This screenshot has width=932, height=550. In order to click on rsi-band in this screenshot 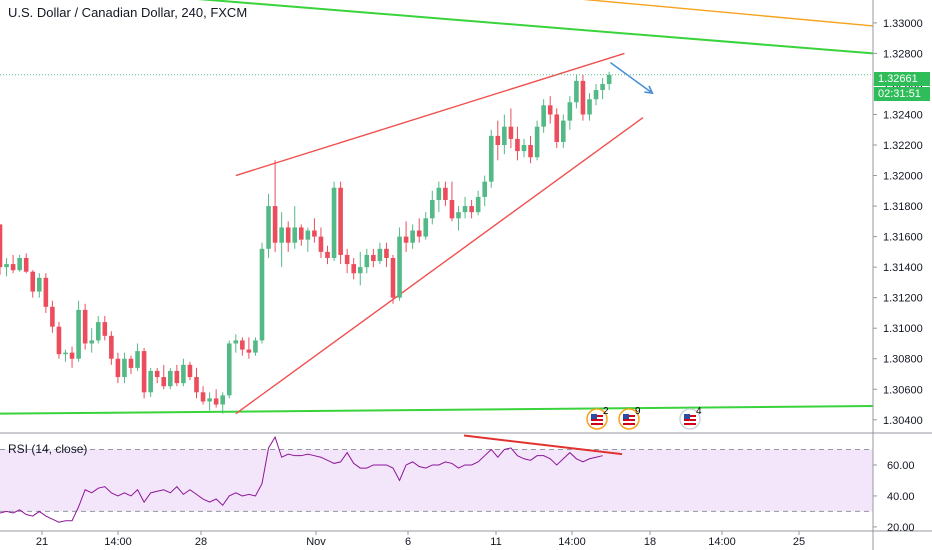, I will do `click(436, 480)`.